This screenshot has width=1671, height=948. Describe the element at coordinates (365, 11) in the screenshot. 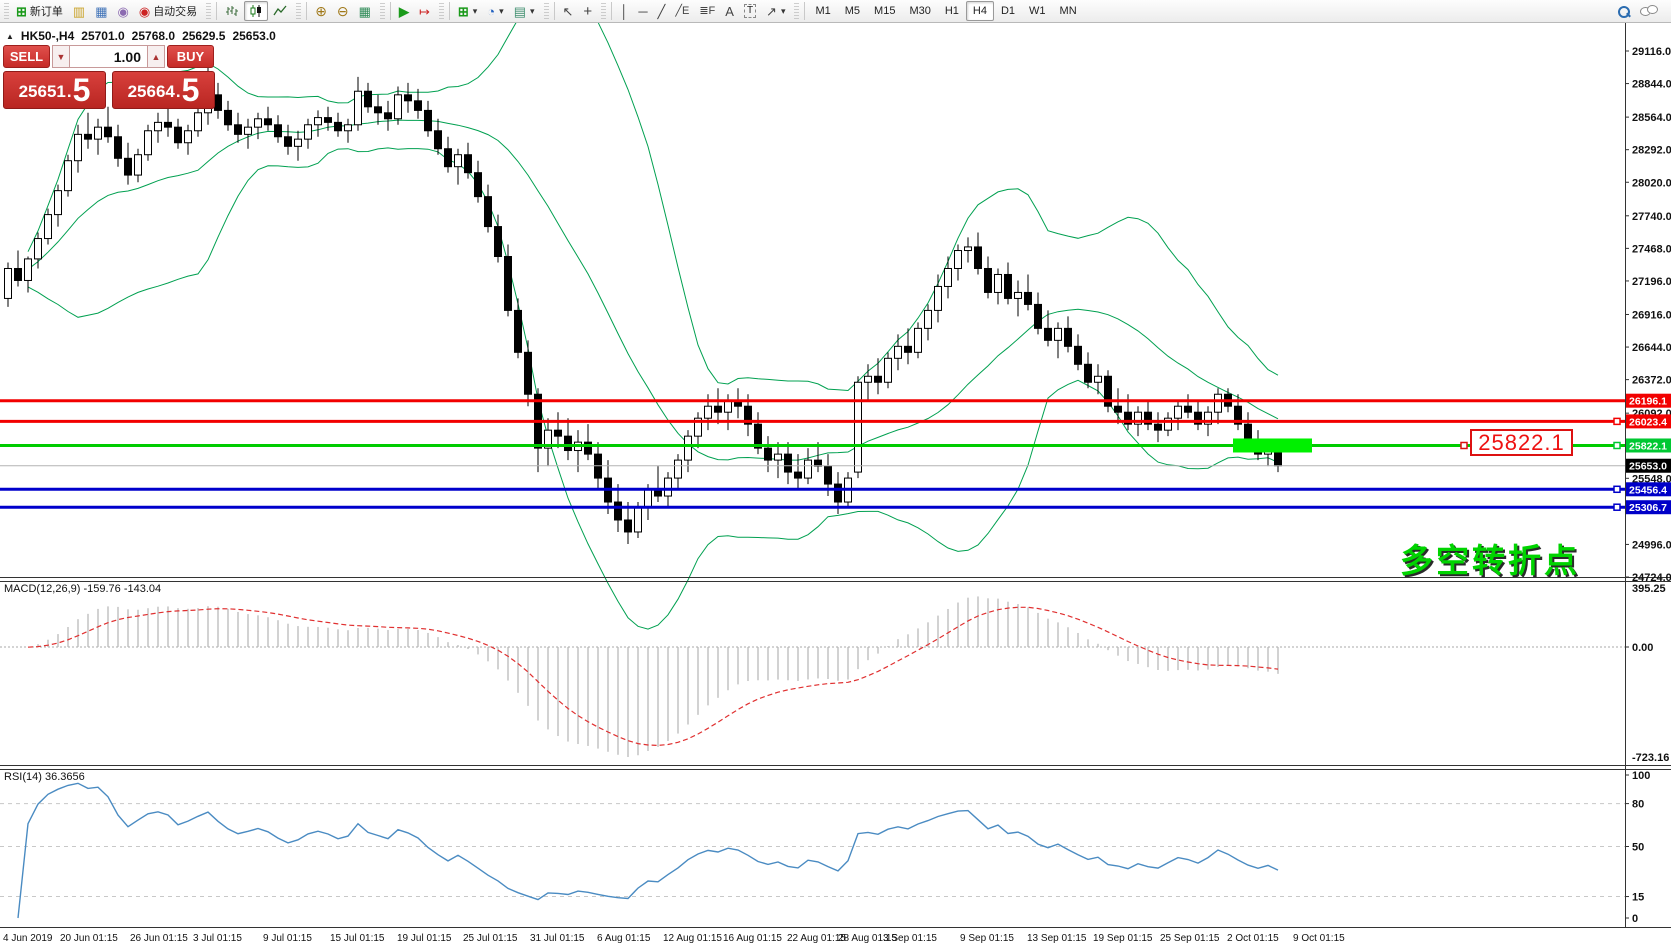

I see `tile-windows-button: ▦` at that location.